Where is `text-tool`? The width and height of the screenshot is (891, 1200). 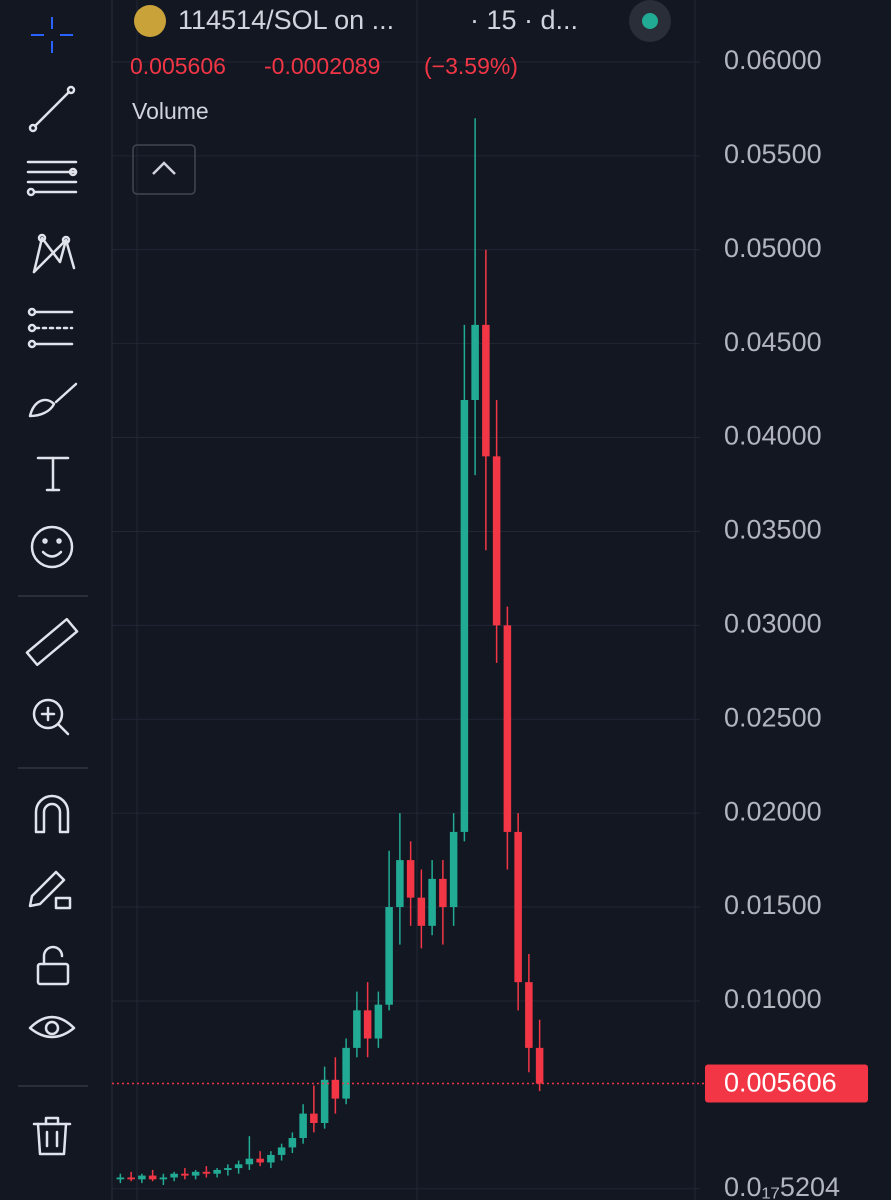
text-tool is located at coordinates (53, 474).